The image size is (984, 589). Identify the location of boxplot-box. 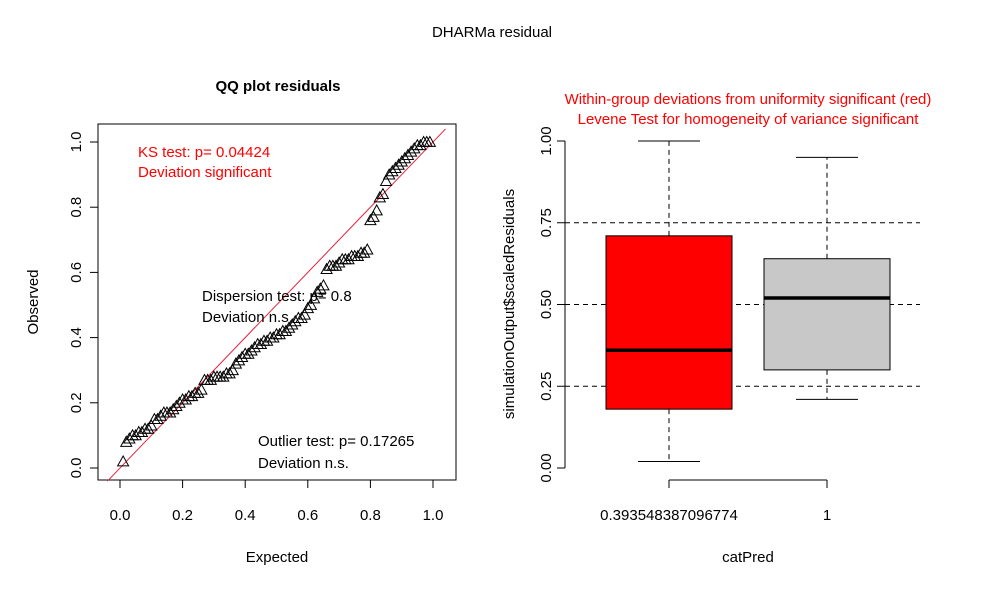
(827, 314).